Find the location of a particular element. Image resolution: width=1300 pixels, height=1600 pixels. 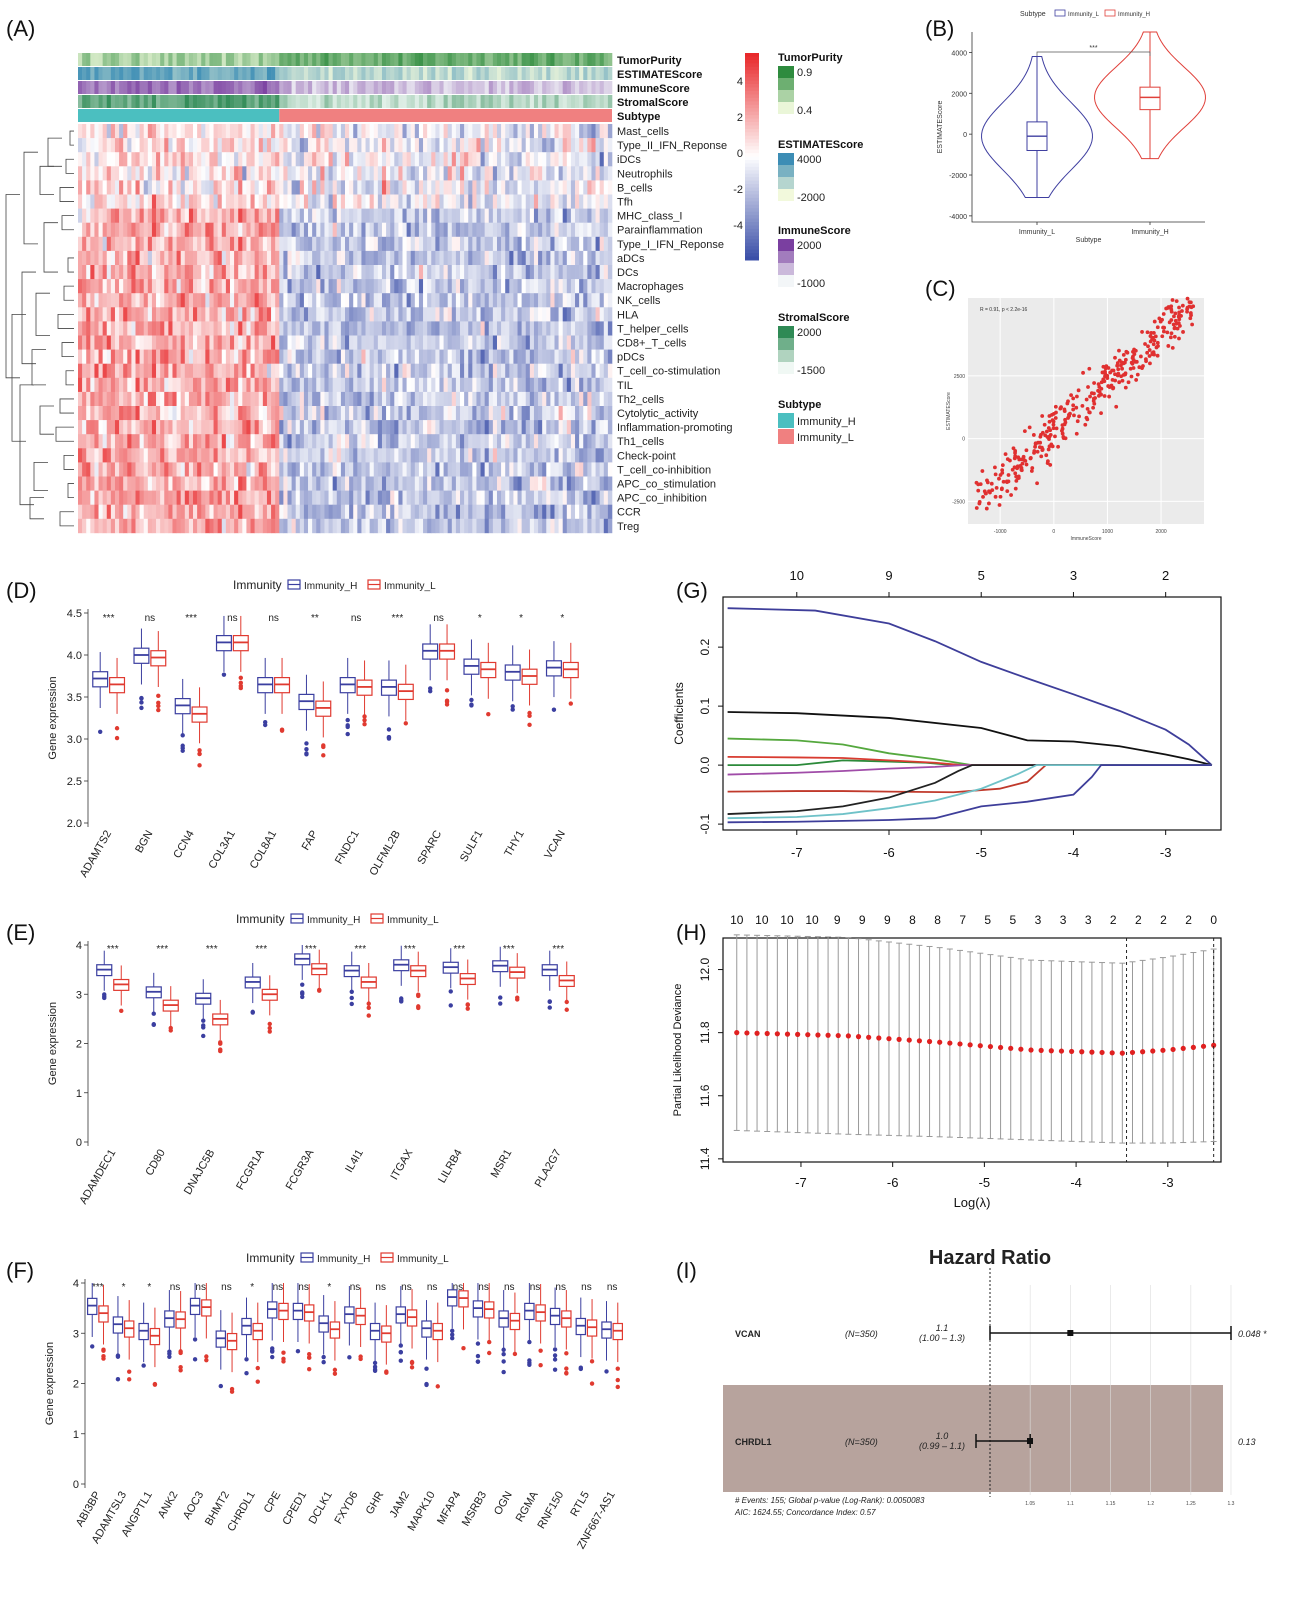

outlier-point is located at coordinates (100, 731).